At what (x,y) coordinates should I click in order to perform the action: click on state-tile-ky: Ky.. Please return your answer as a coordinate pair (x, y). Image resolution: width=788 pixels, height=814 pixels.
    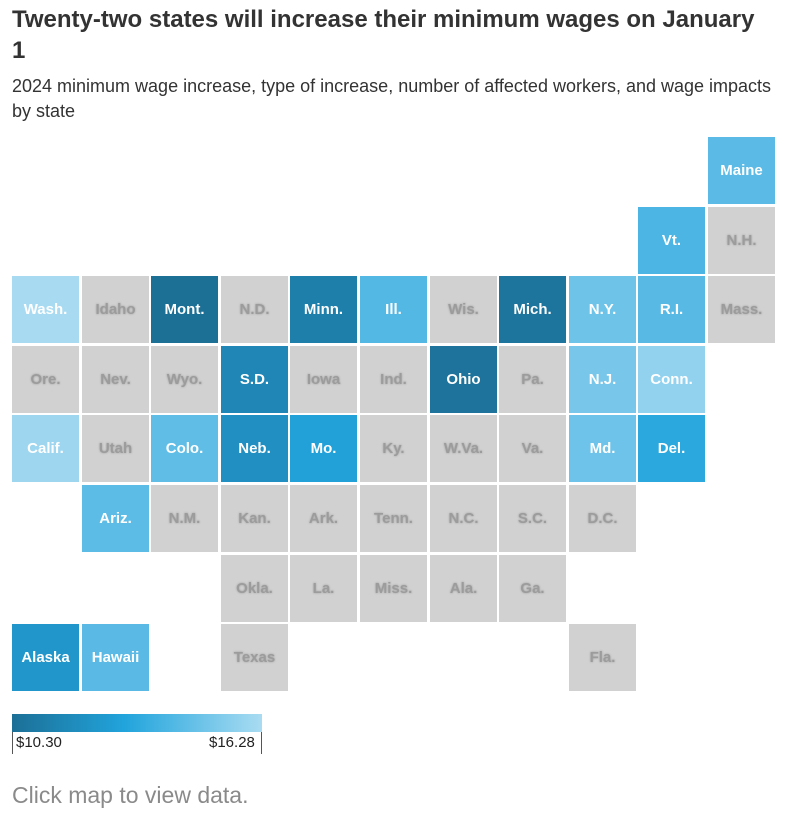
    Looking at the image, I should click on (393, 448).